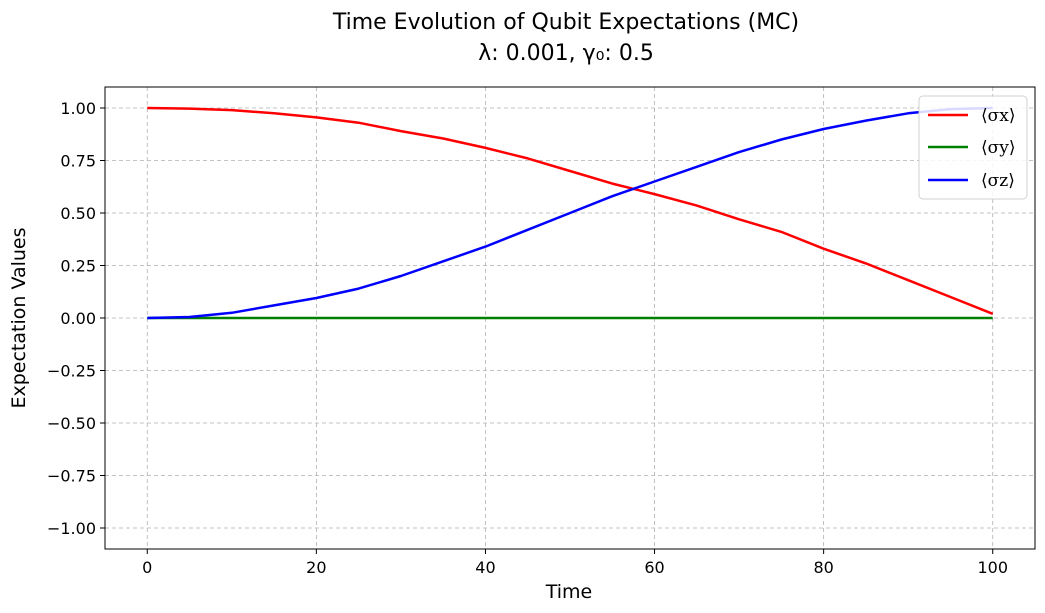 The height and width of the screenshot is (613, 1045). What do you see at coordinates (78, 108) in the screenshot?
I see `y-tick-label: 1.00` at bounding box center [78, 108].